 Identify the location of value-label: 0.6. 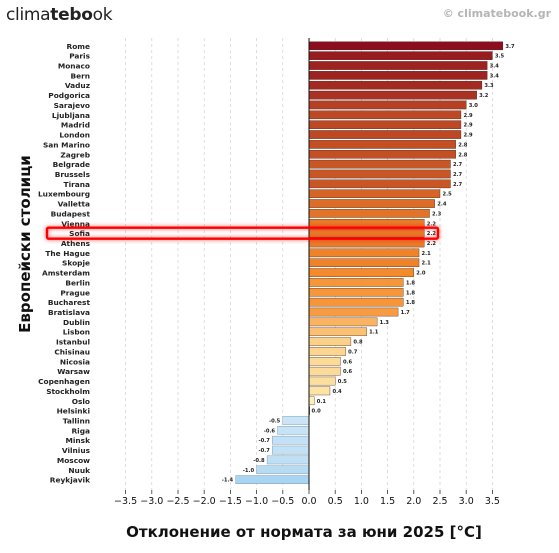
(348, 372).